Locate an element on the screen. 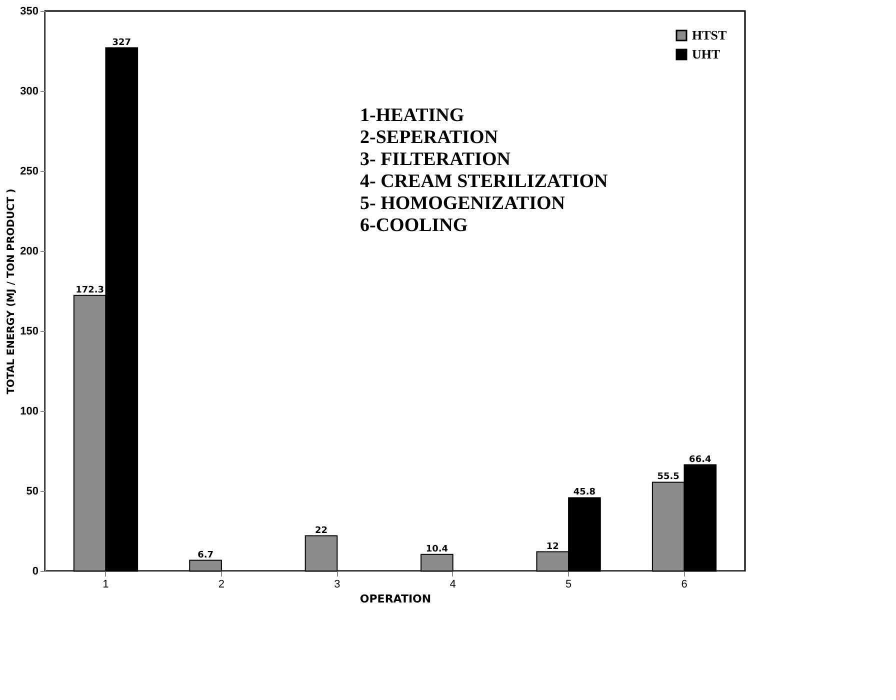 The height and width of the screenshot is (700, 896). y-axis-title: TOTAL ENERGY (MJ / TON PRODUCT ) is located at coordinates (12, 291).